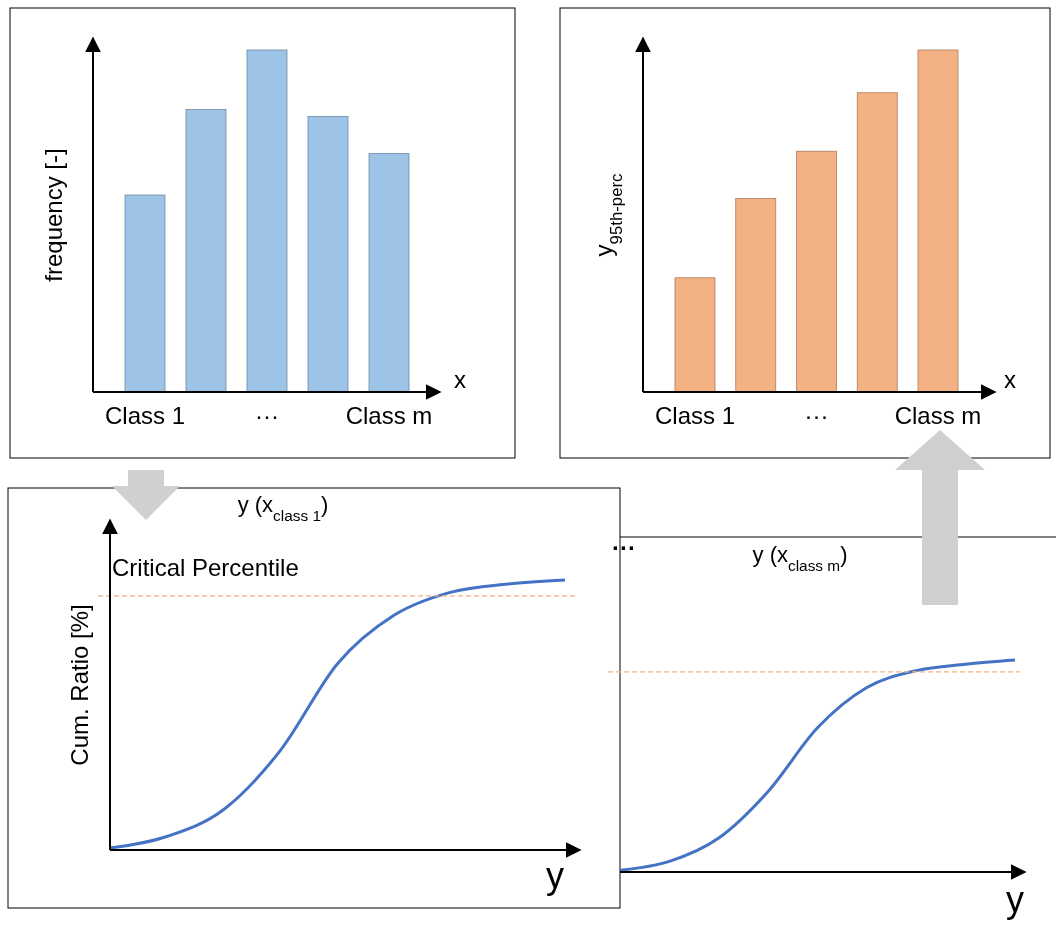 The width and height of the screenshot is (1056, 926). Describe the element at coordinates (205, 567) in the screenshot. I see `annotation: Critical Percentile` at that location.